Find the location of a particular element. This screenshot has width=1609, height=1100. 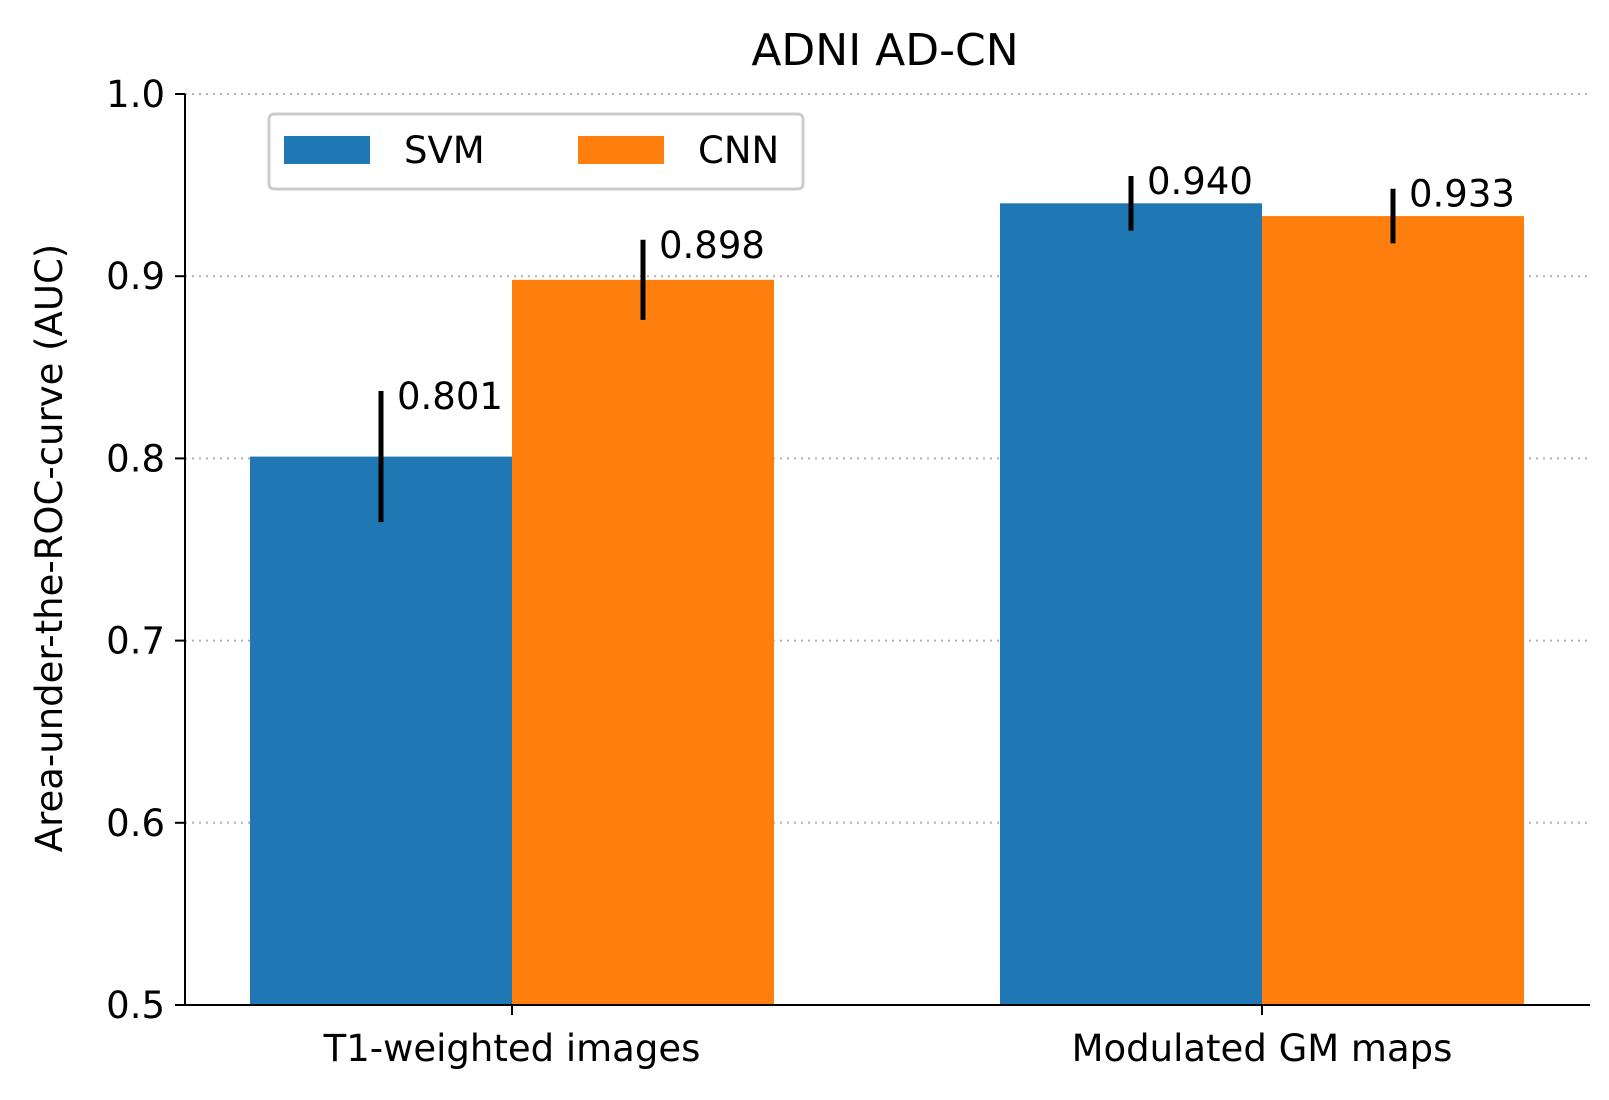

legend-box is located at coordinates (536, 151).